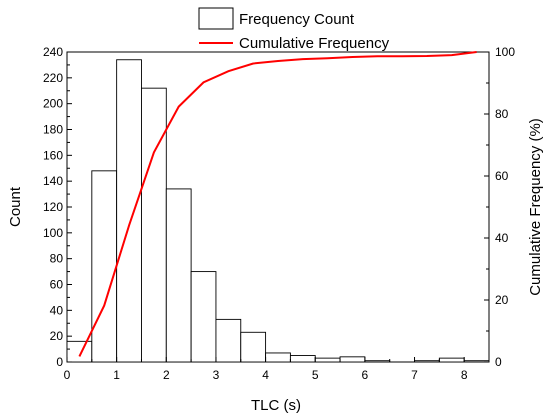 This screenshot has height=419, width=550. What do you see at coordinates (53, 155) in the screenshot?
I see `y-tick-label-8: 160` at bounding box center [53, 155].